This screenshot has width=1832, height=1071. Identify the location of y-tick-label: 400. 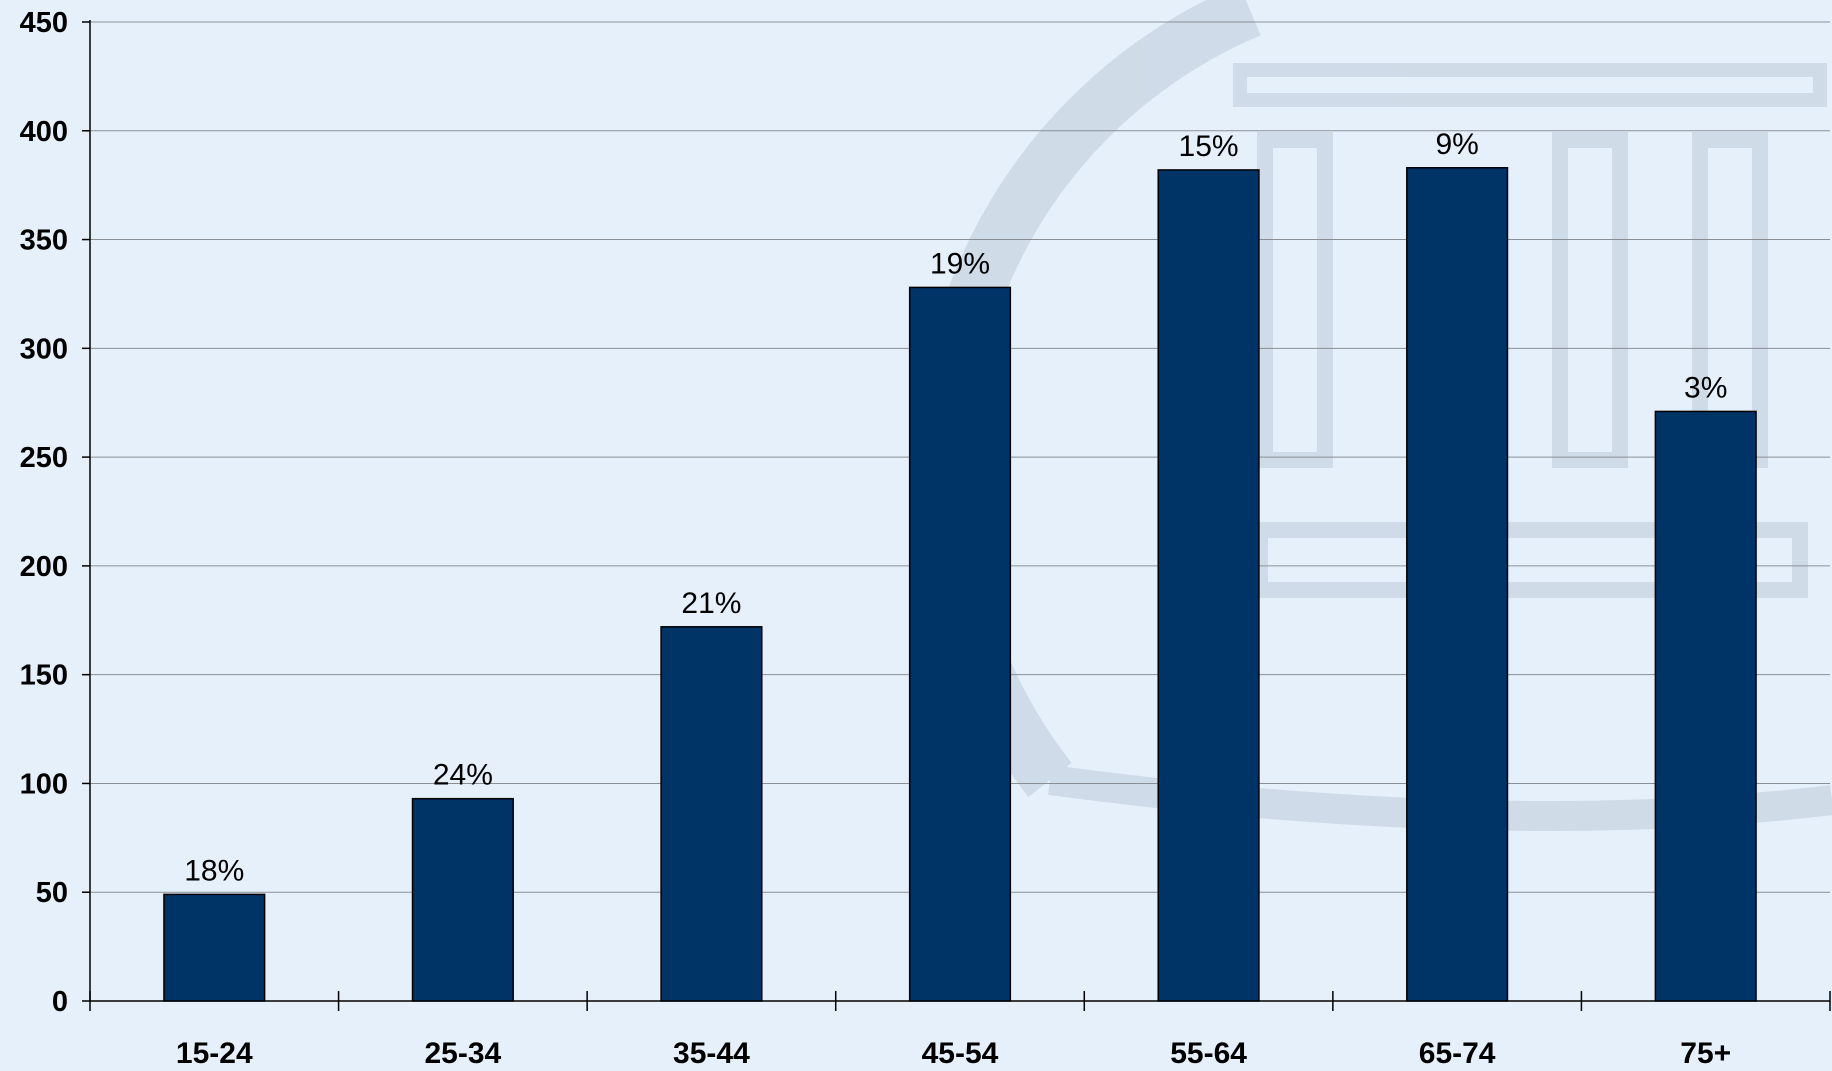
(44, 132).